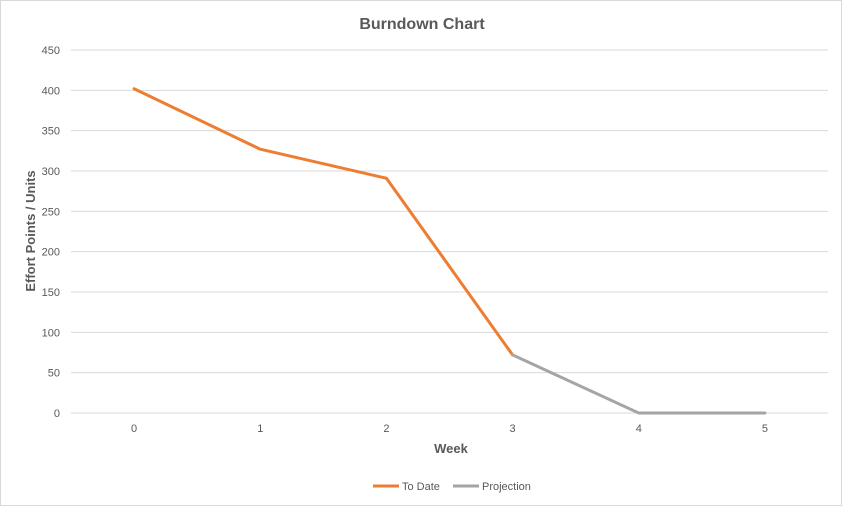  What do you see at coordinates (51, 293) in the screenshot?
I see `y-tick-label: 150` at bounding box center [51, 293].